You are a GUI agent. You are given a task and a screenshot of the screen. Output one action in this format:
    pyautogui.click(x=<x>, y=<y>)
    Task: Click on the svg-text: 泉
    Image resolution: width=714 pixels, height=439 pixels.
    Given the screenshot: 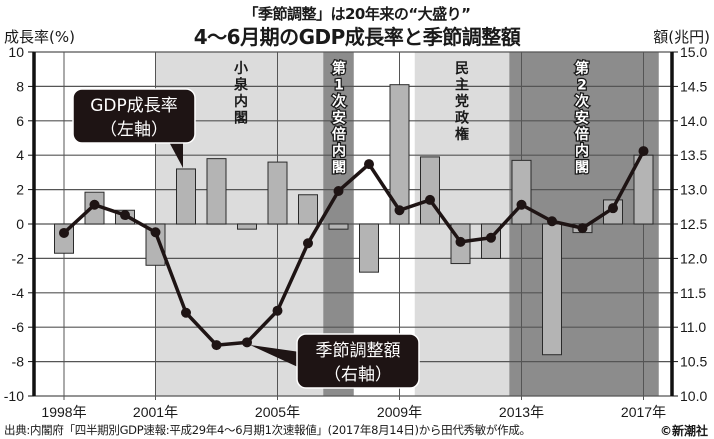 What is the action you would take?
    pyautogui.click(x=241, y=85)
    